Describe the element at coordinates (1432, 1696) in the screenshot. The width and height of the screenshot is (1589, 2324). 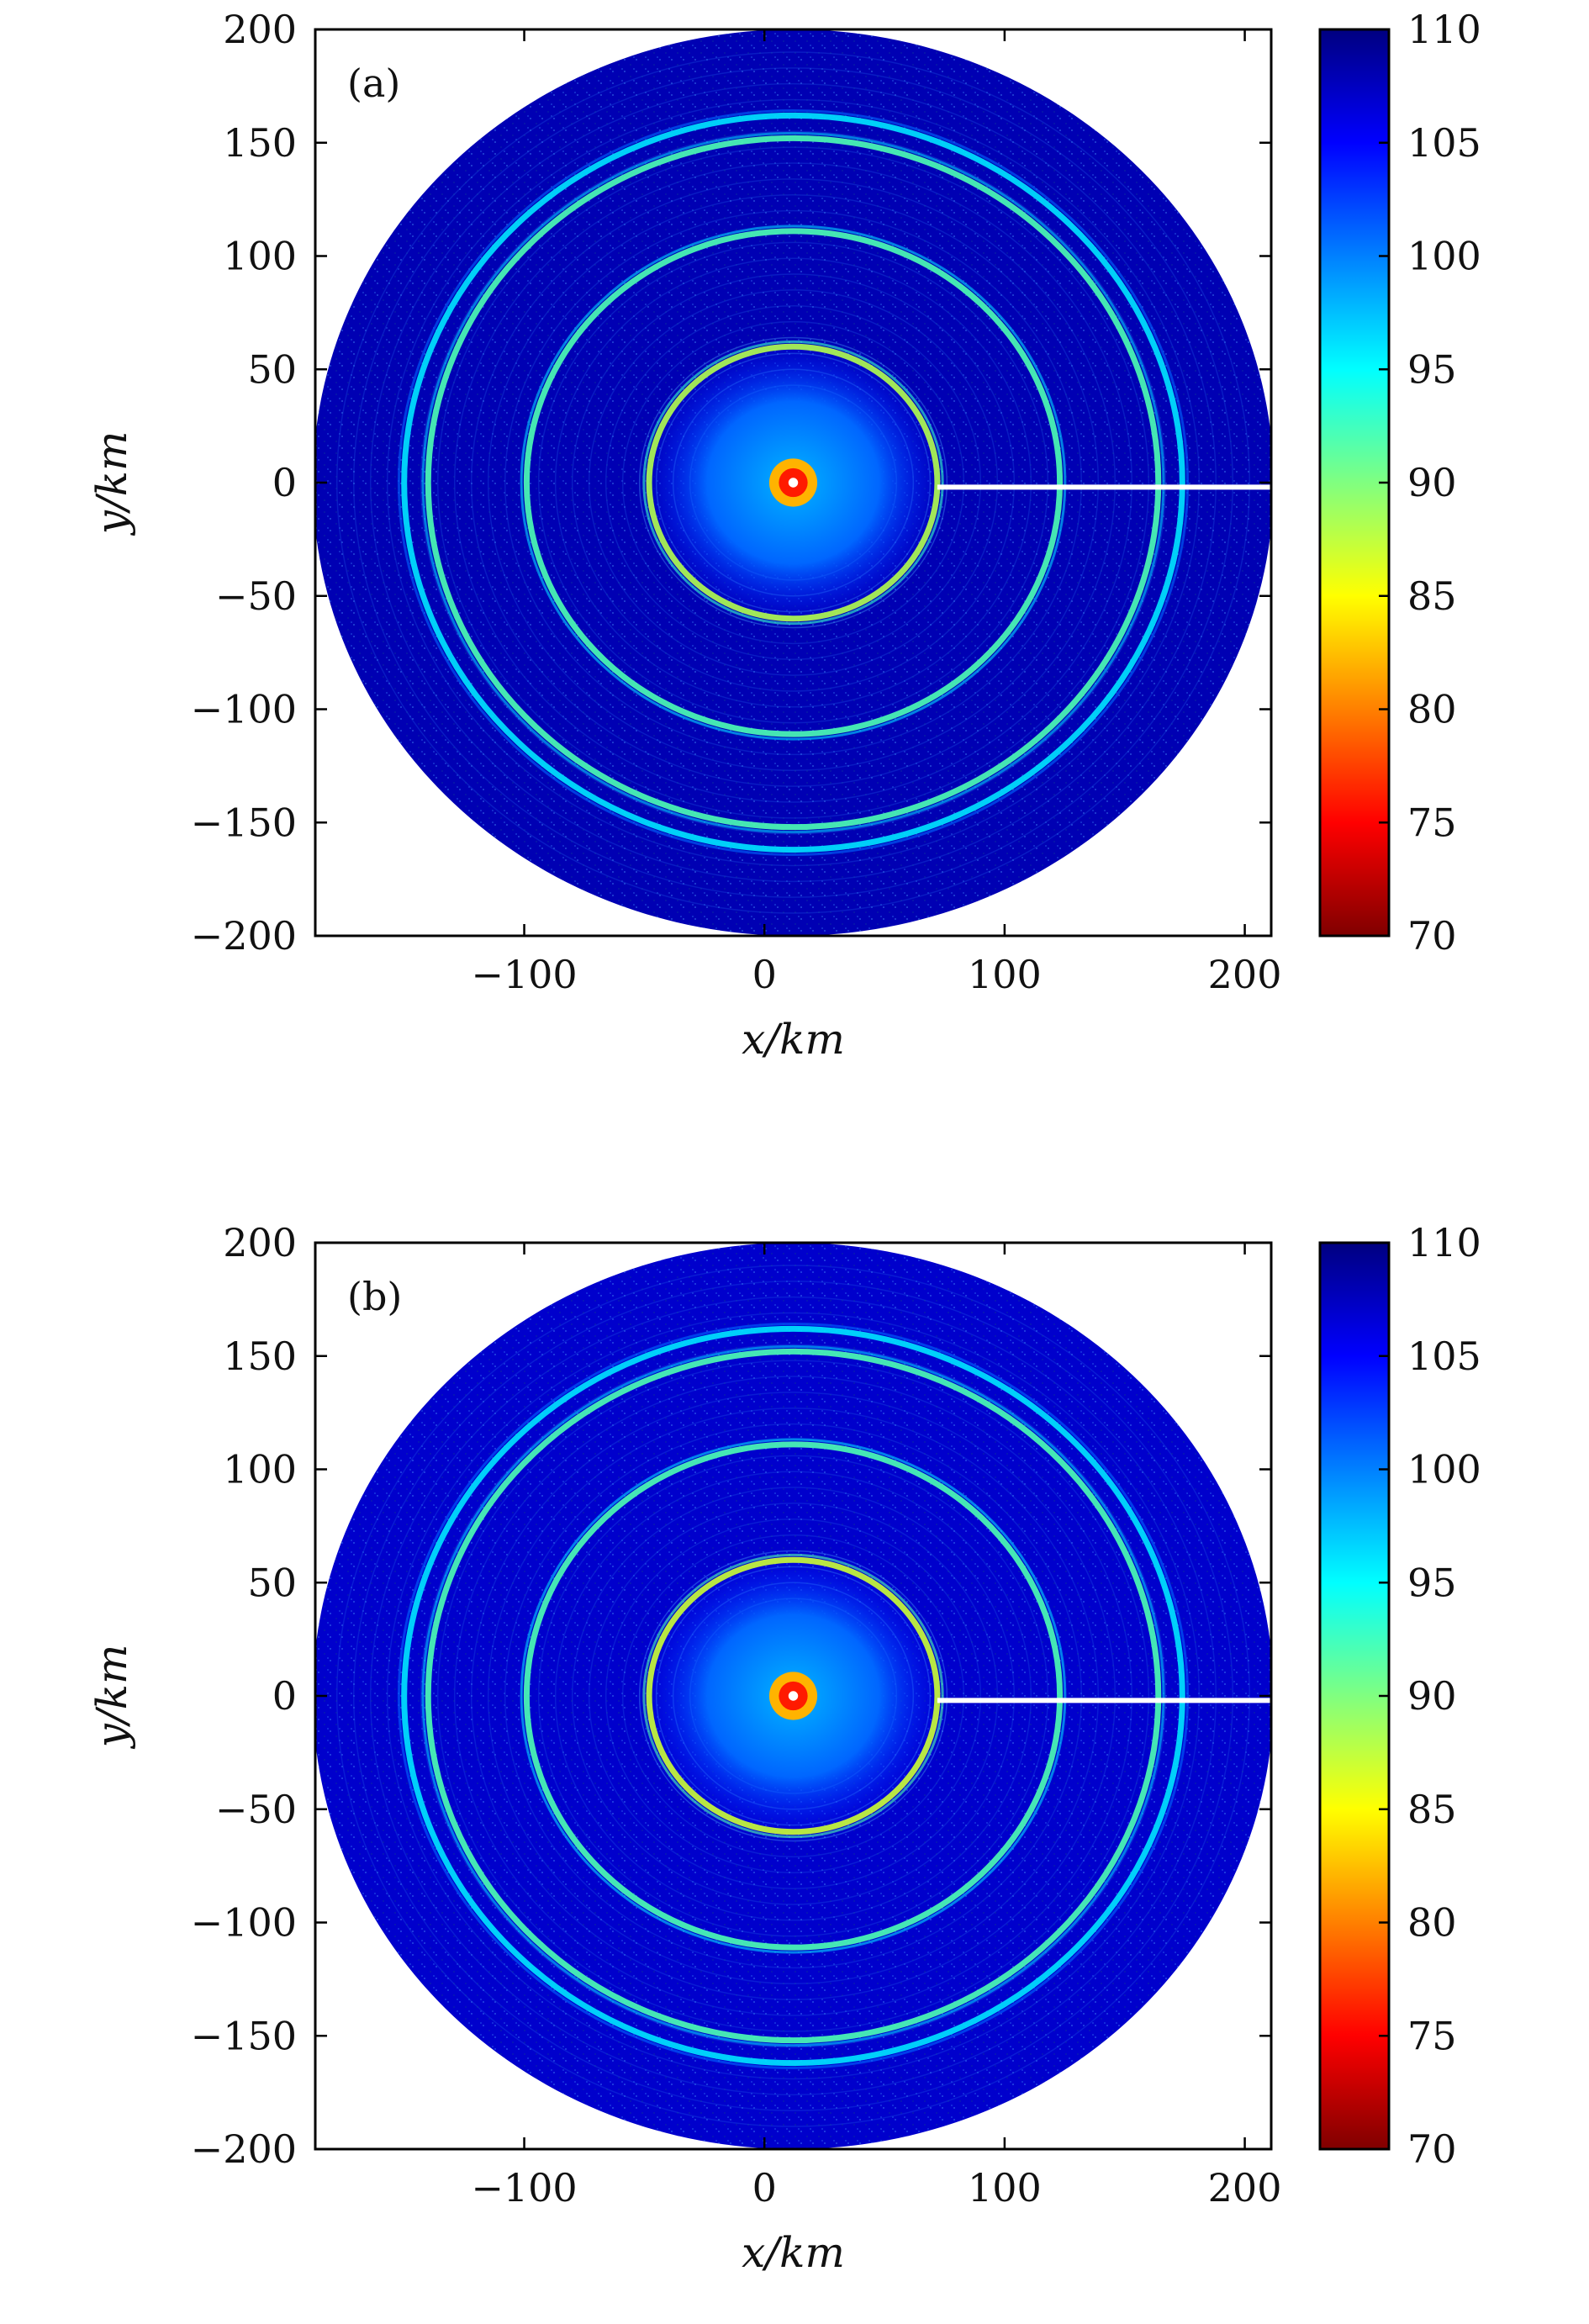
I see `colorbar-tick-label: 90` at that location.